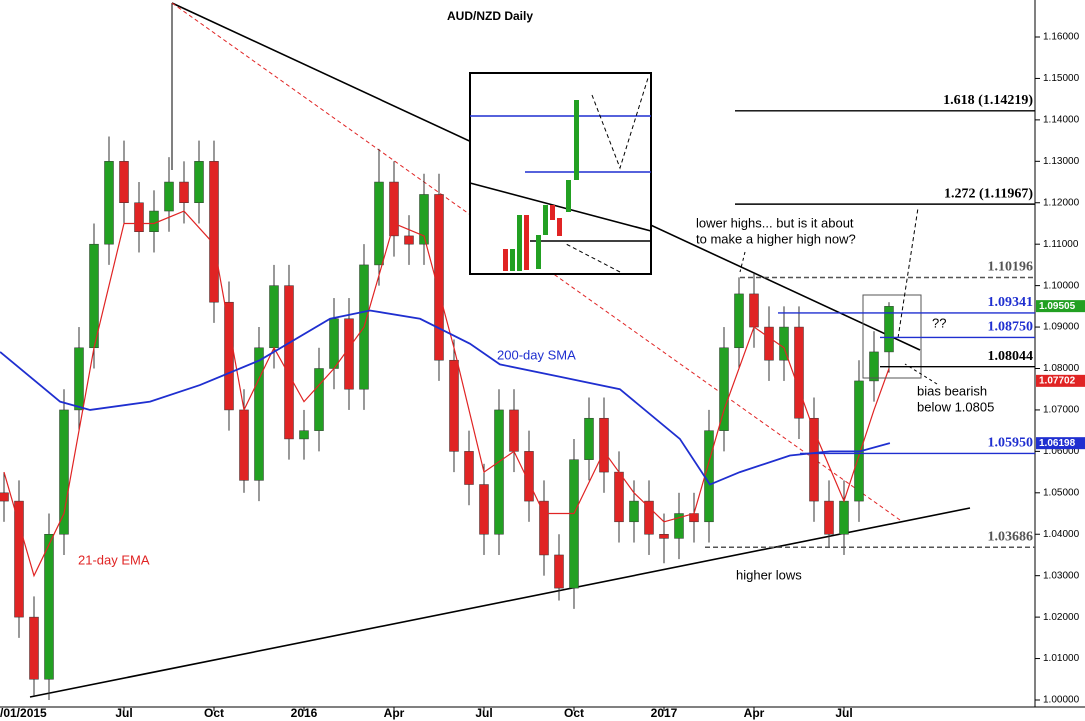 The height and width of the screenshot is (721, 1085). I want to click on y-tick-label: 1.15000, so click(1061, 78).